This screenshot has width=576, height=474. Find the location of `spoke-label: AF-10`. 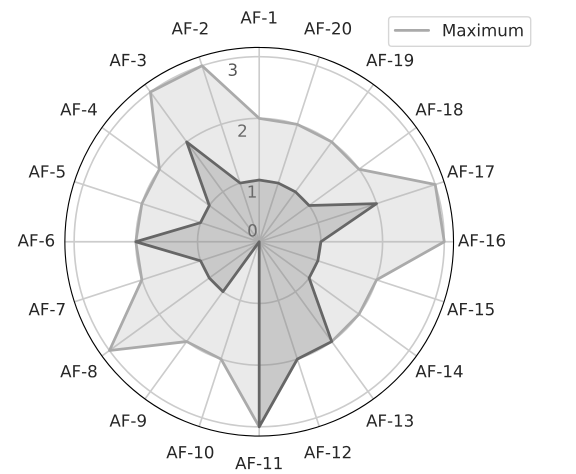

spoke-label: AF-10 is located at coordinates (190, 452).